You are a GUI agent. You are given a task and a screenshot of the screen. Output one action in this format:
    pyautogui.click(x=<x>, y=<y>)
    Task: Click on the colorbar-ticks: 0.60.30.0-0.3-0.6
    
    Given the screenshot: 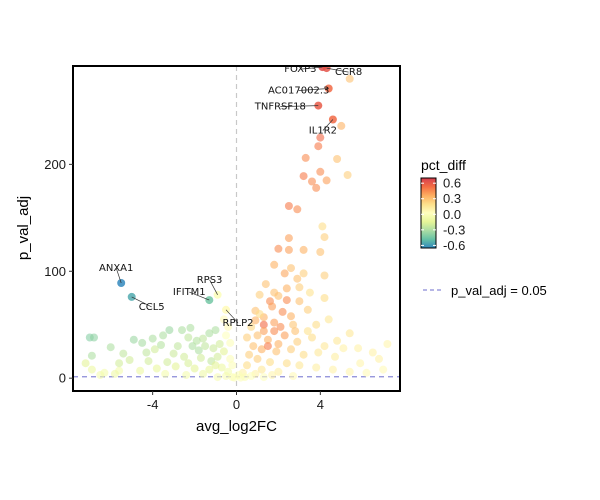 What is the action you would take?
    pyautogui.click(x=443, y=214)
    